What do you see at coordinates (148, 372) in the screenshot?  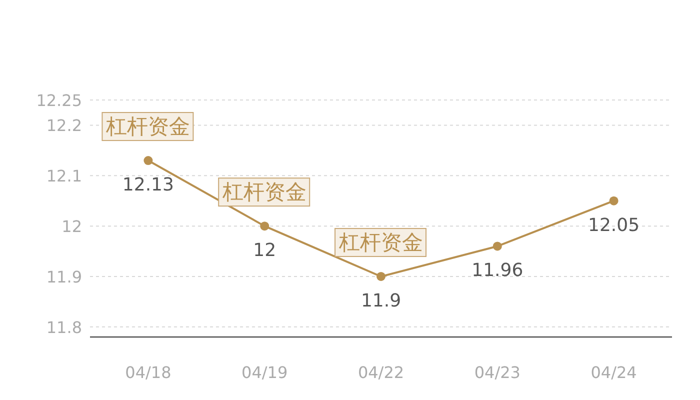 I see `x-tick-label: 04/18` at bounding box center [148, 372].